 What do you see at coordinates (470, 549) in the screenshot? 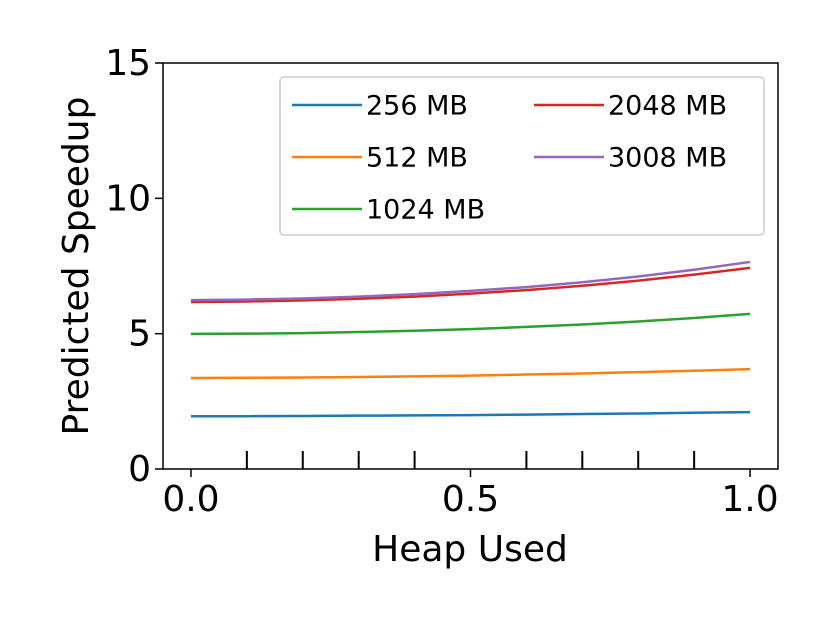
I see `x-axis-label: Heap Used` at bounding box center [470, 549].